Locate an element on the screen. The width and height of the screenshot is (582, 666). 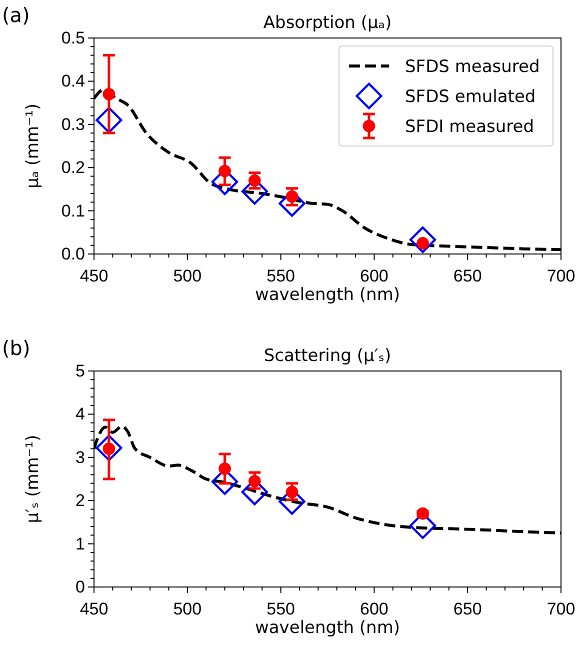
y-tick-label: 0.3 is located at coordinates (73, 124).